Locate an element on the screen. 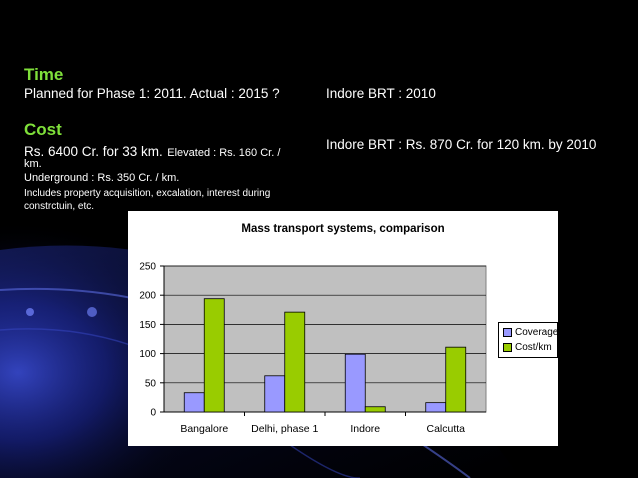  y-tick-label: 50 is located at coordinates (151, 383).